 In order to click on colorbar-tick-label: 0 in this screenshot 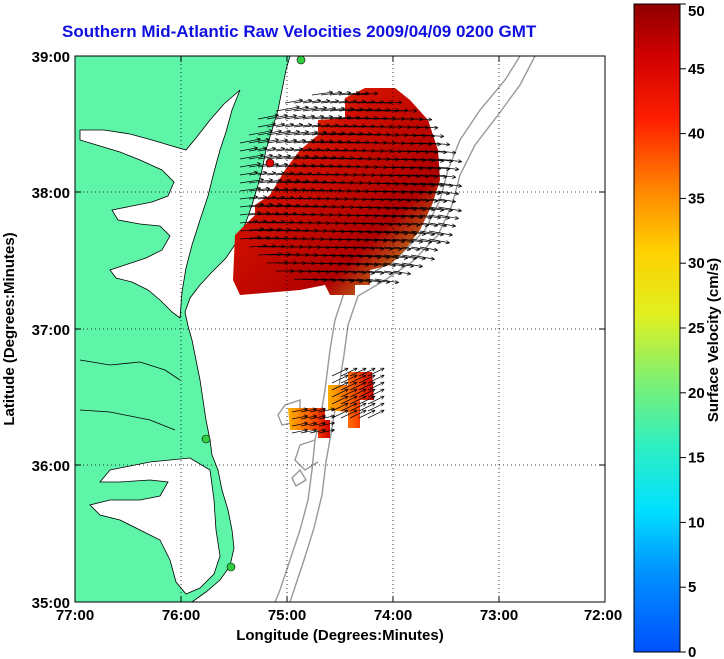, I will do `click(692, 651)`.